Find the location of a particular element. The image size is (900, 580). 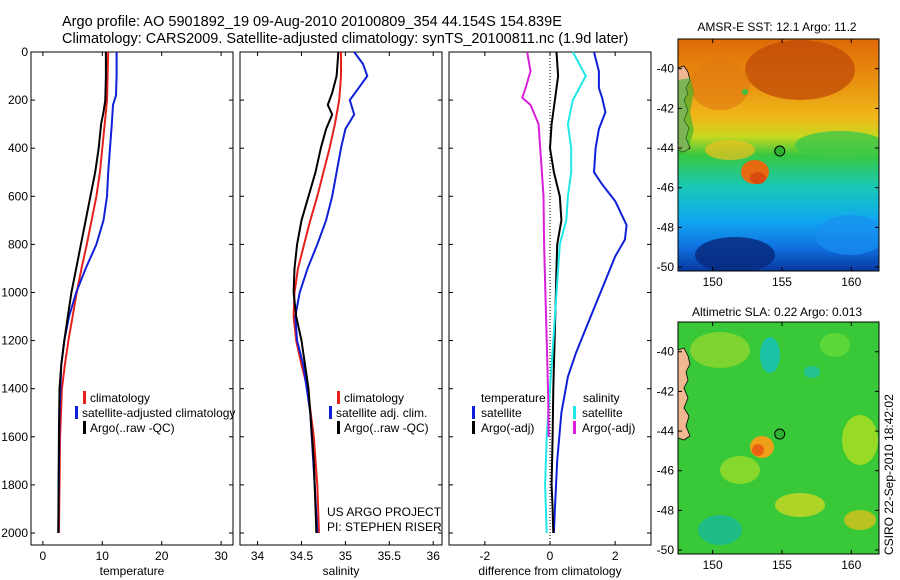

x-tick-label: 35.5 is located at coordinates (390, 556).